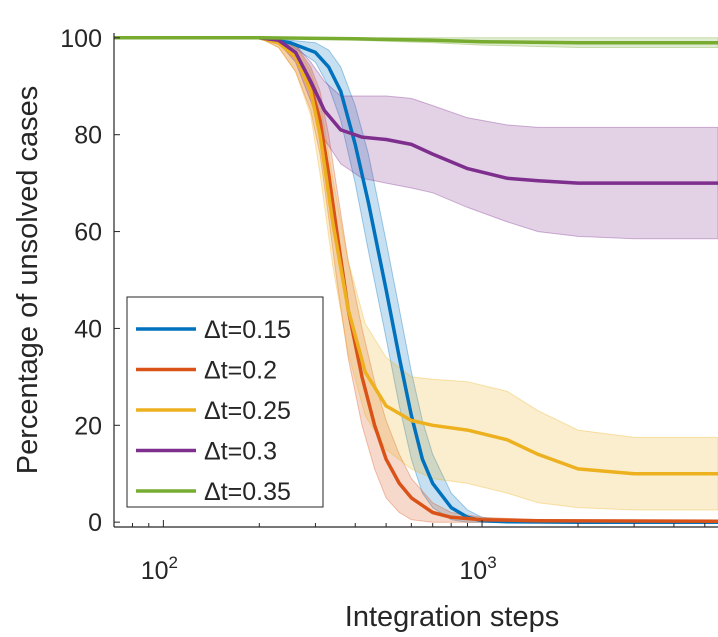 The height and width of the screenshot is (637, 718). What do you see at coordinates (247, 330) in the screenshot?
I see `legend-label-dt-0-15: Δt=0.15` at bounding box center [247, 330].